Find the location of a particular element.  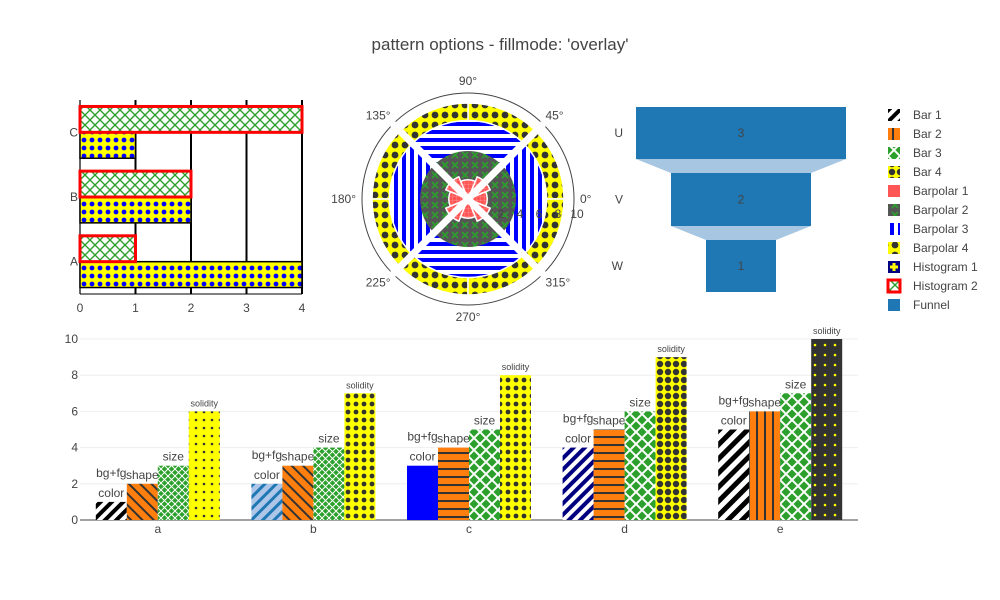

blue-vertical-lines-icon is located at coordinates (894, 229).